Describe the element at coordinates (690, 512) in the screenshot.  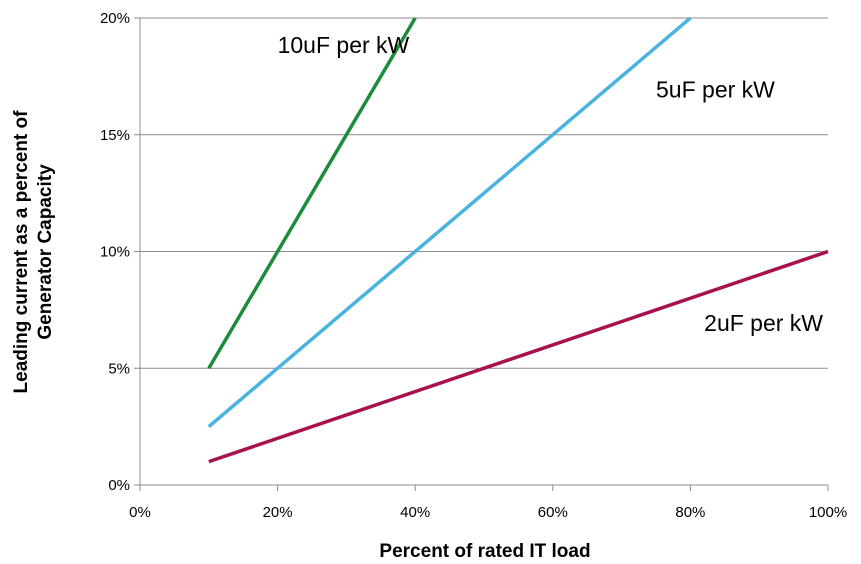
I see `x-tick-label-80: 80%` at that location.